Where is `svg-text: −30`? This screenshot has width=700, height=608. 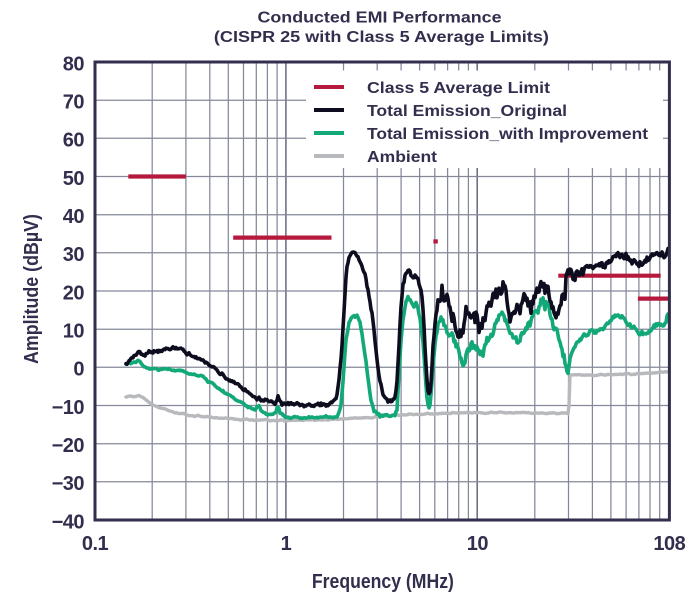 svg-text: −30 is located at coordinates (68, 484).